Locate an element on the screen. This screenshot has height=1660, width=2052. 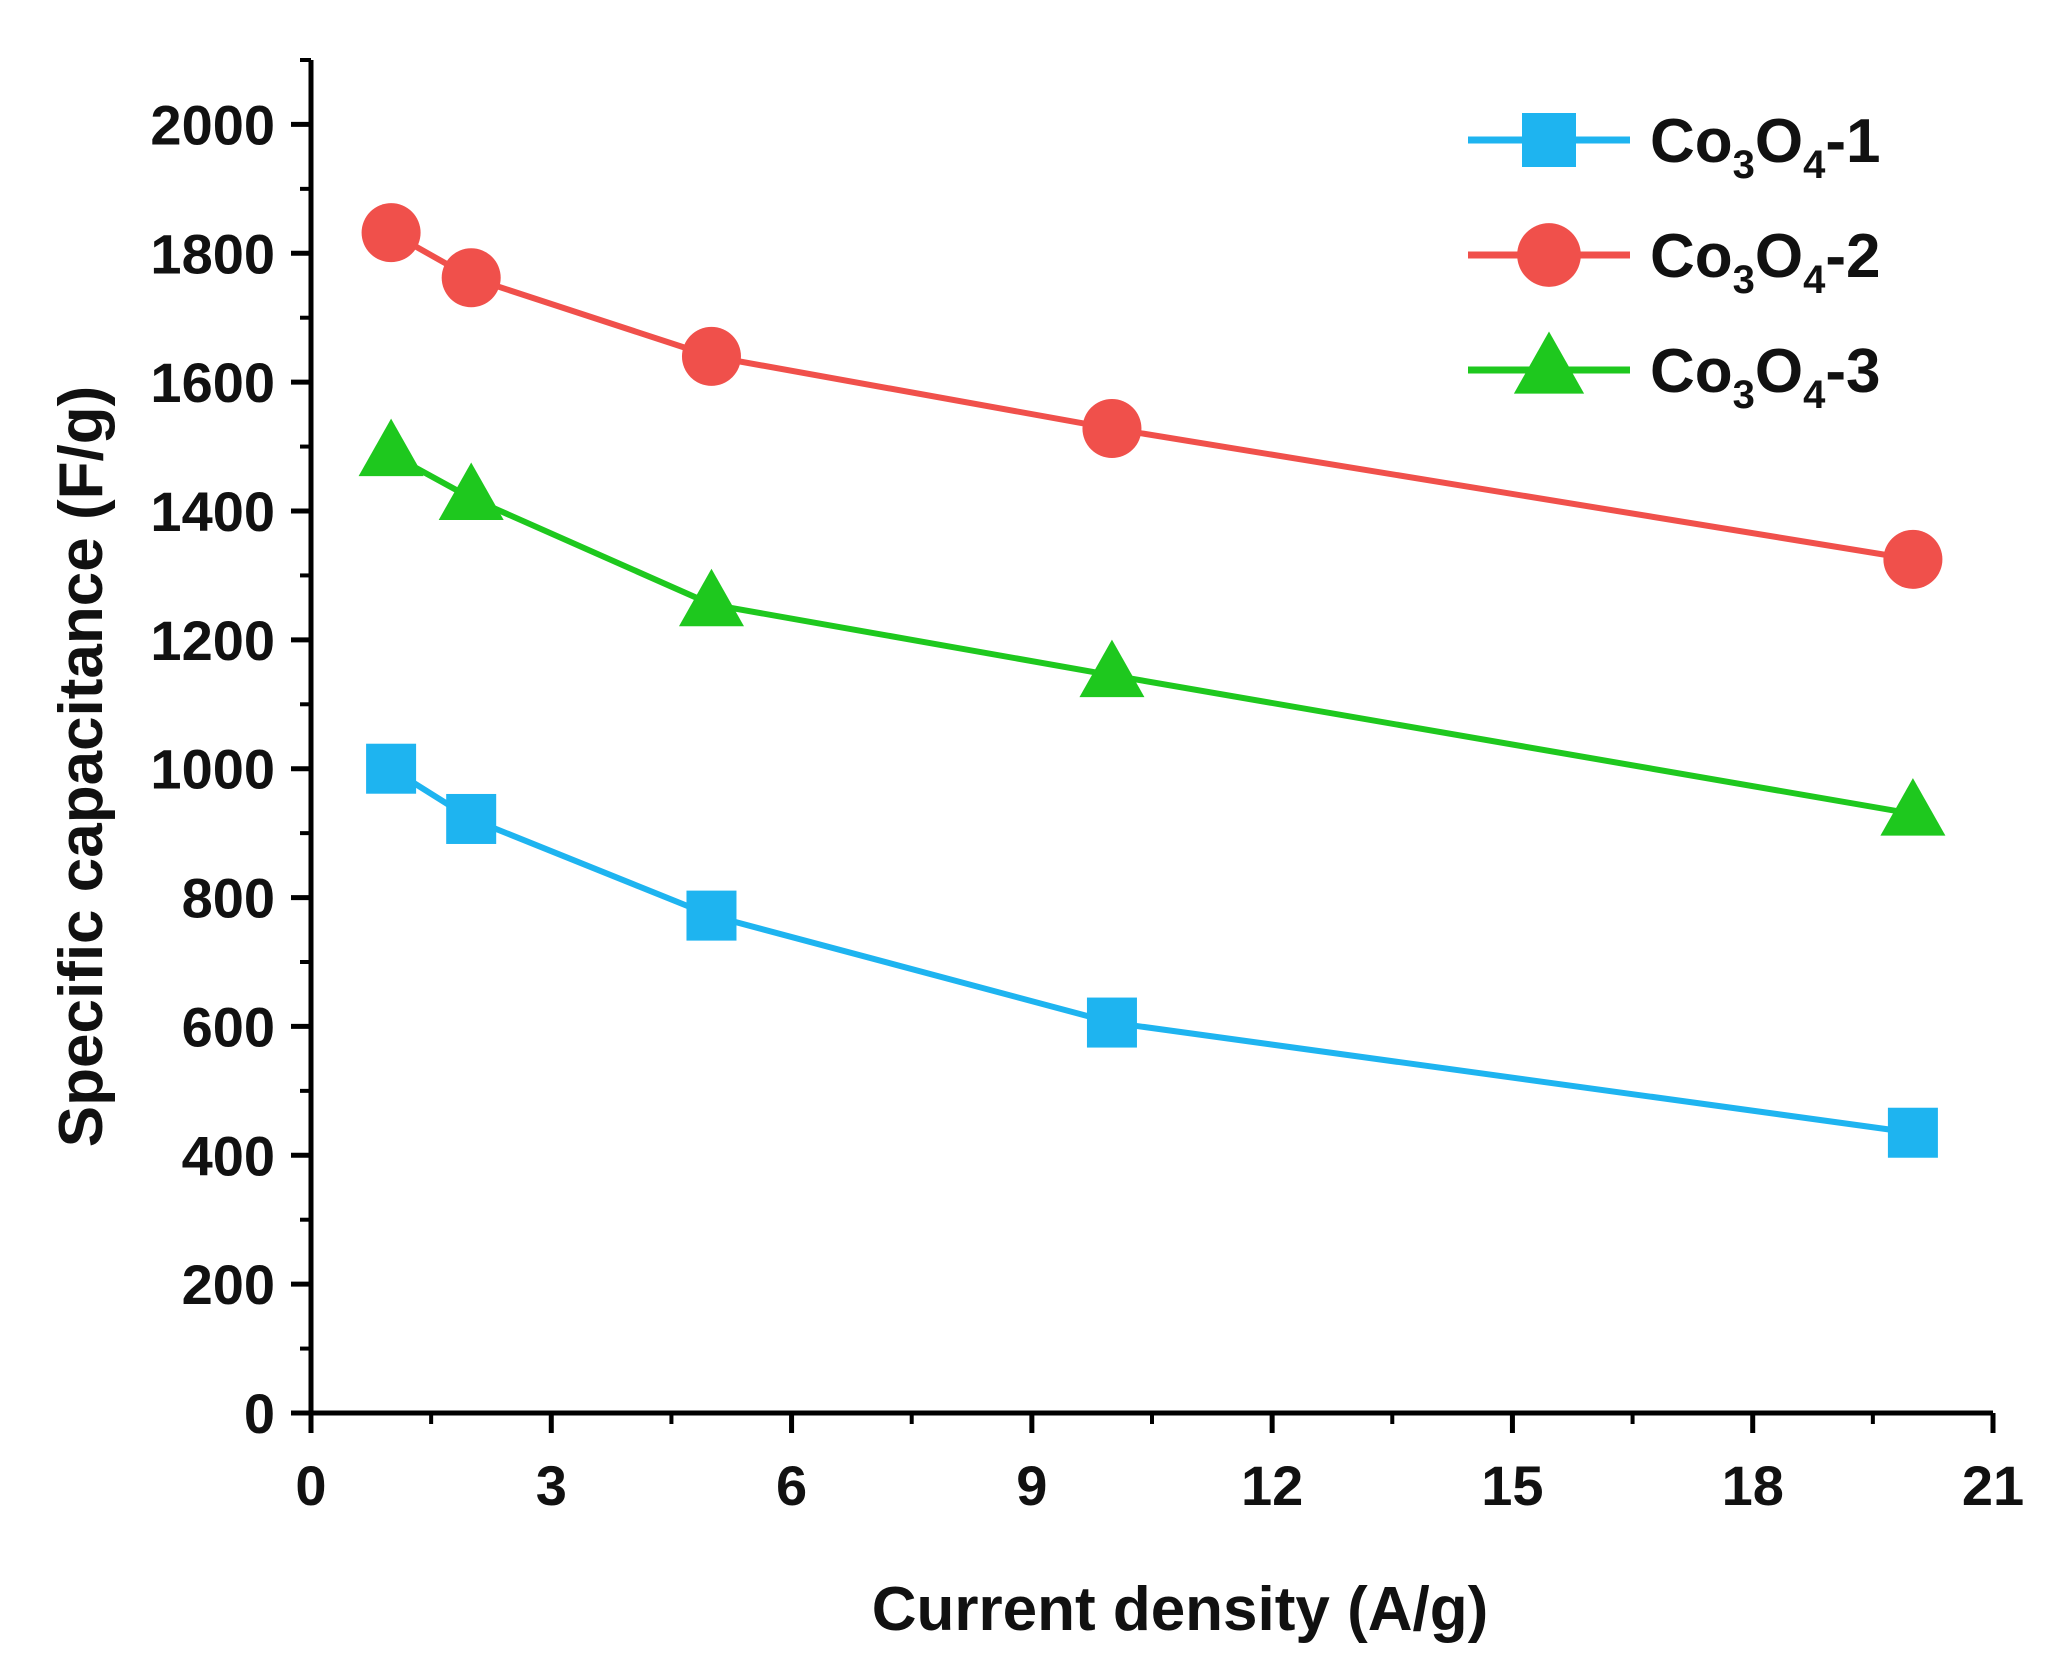
legend-entry-1: Co3O4-1 is located at coordinates (1674, 147).